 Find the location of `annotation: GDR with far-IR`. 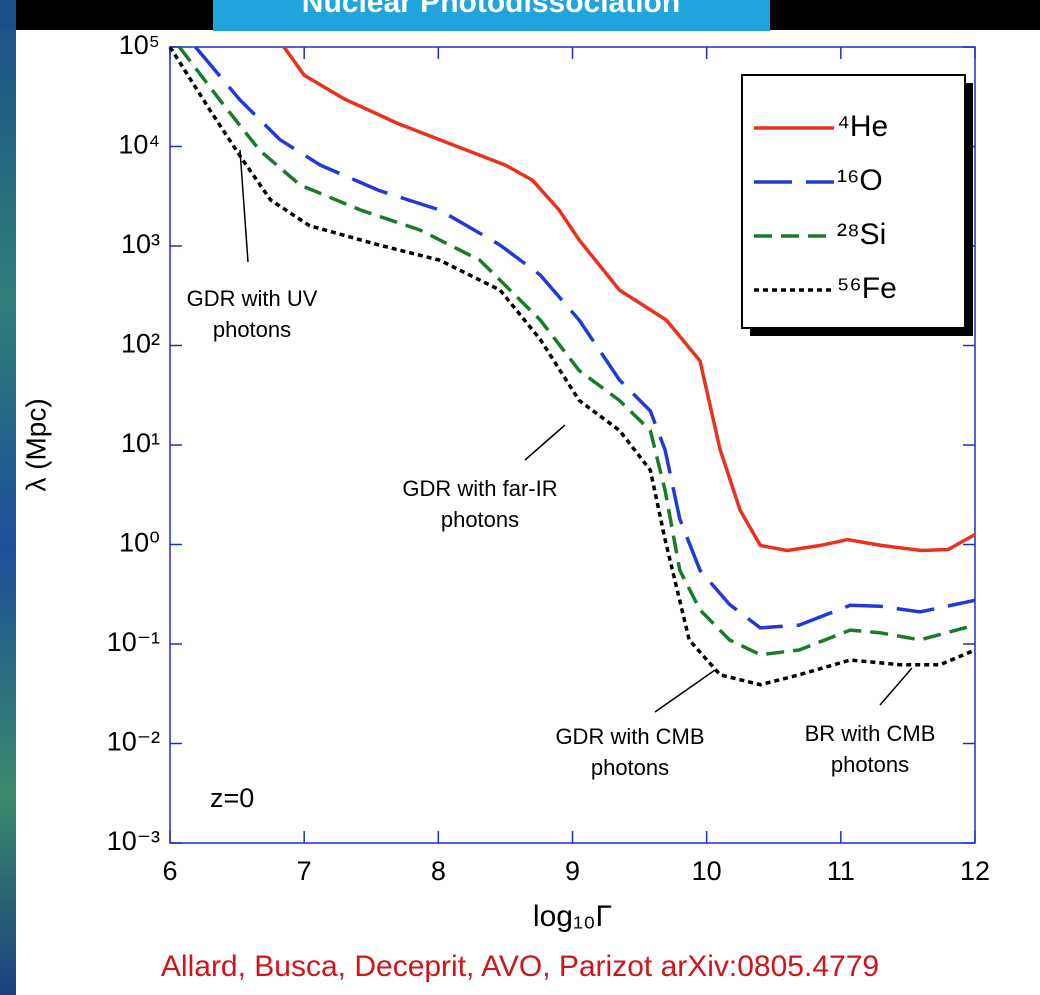

annotation: GDR with far-IR is located at coordinates (479, 488).